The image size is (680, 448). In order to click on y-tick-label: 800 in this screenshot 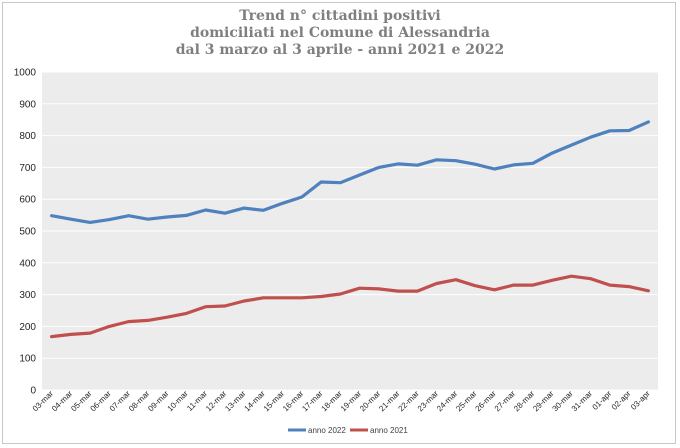, I will do `click(27, 136)`.